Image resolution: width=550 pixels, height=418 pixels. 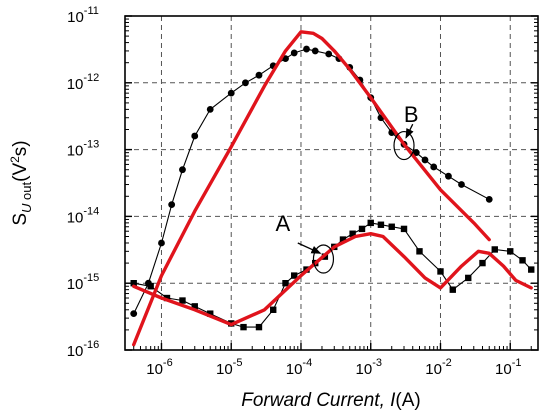 I want to click on y-tick-label: 10-12, so click(x=83, y=82).